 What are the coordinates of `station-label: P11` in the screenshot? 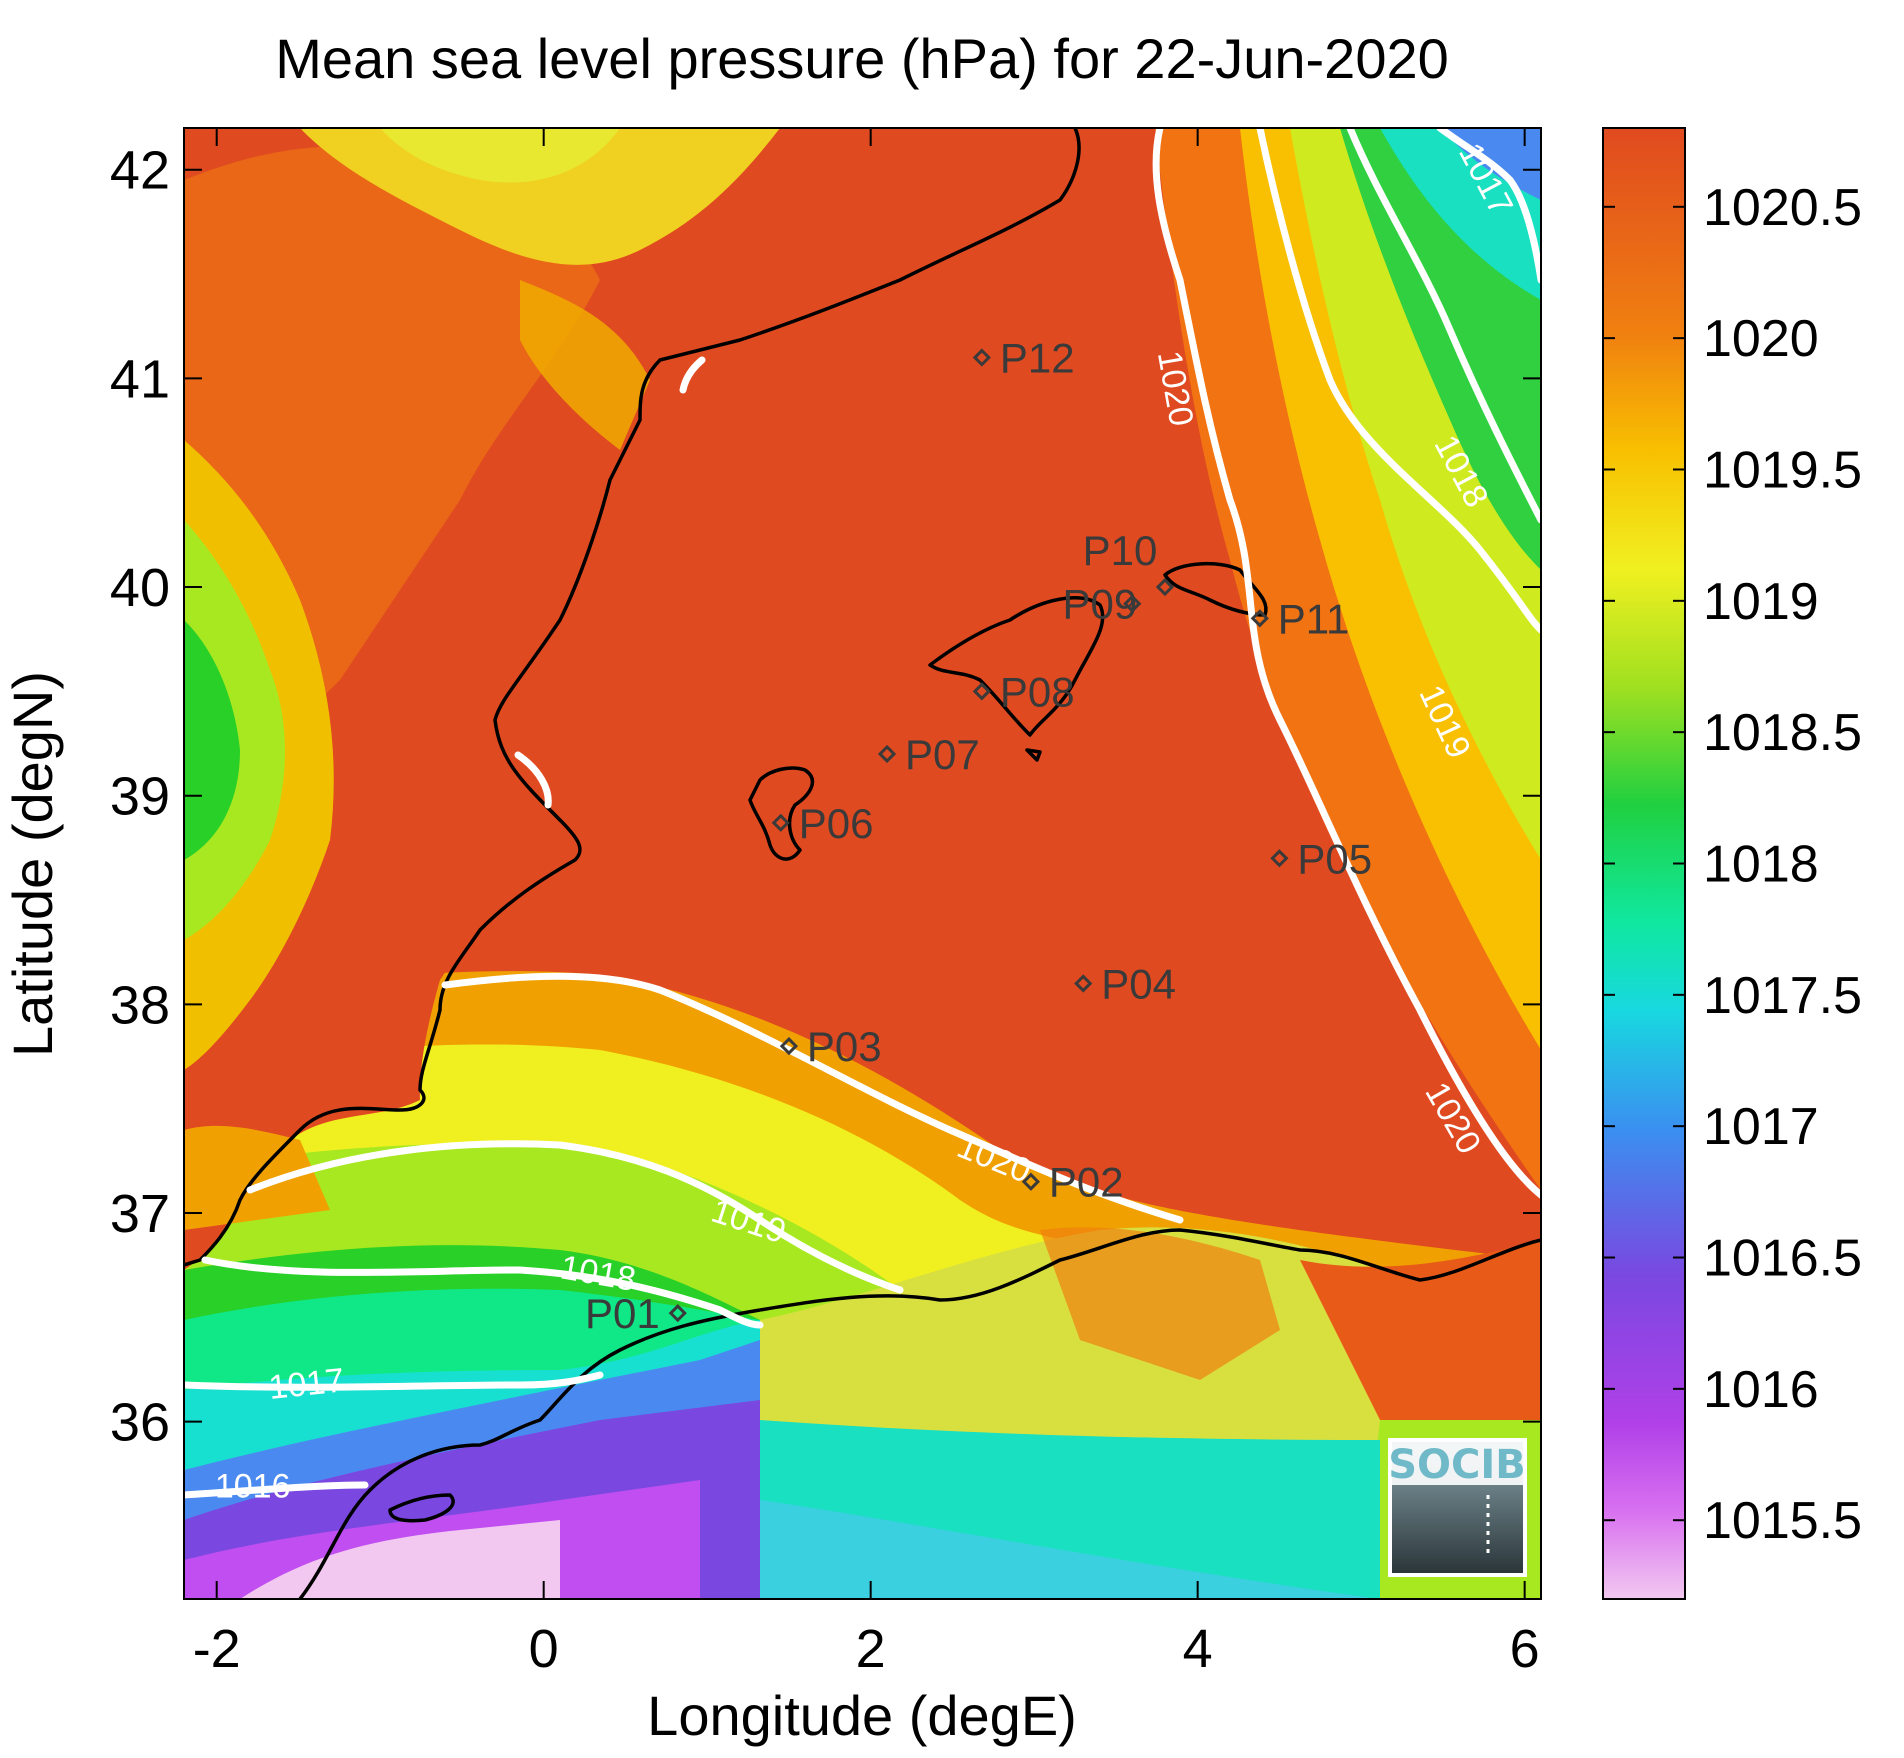 It's located at (1314, 618).